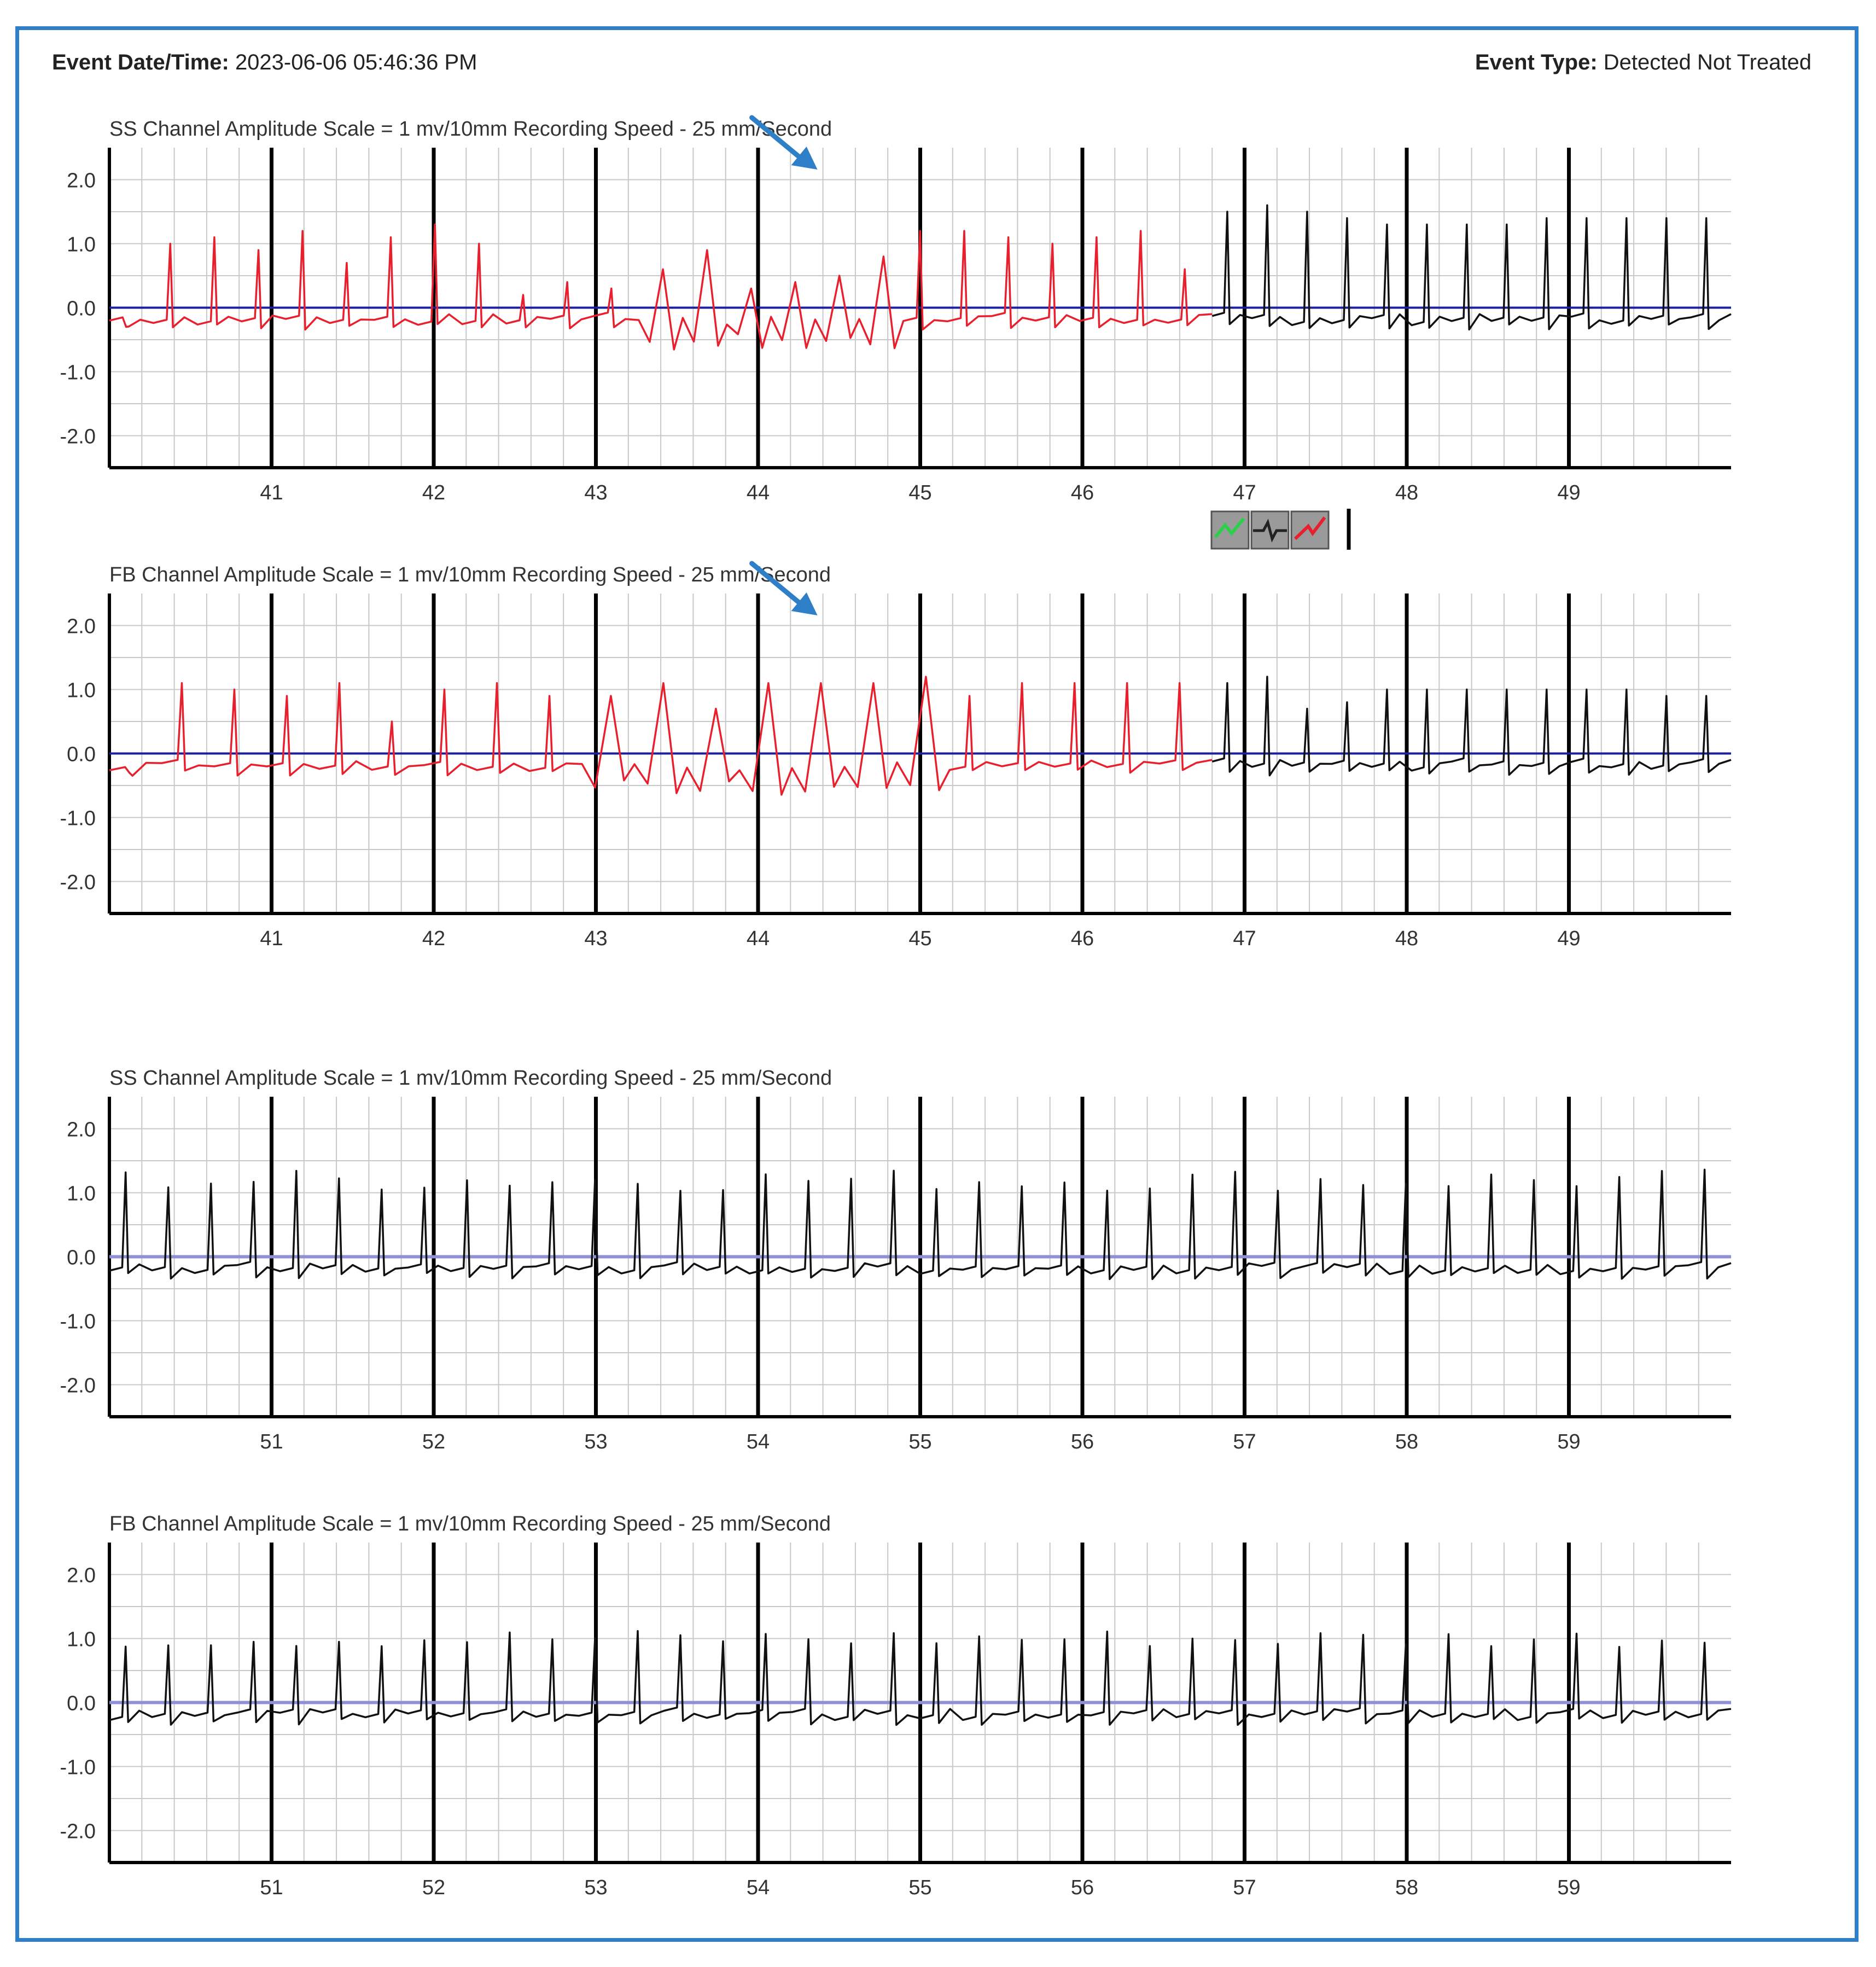 The width and height of the screenshot is (1876, 1967). I want to click on event-datetime: Event Date/Time: 2023-06-06 05:46:36 PM, so click(264, 63).